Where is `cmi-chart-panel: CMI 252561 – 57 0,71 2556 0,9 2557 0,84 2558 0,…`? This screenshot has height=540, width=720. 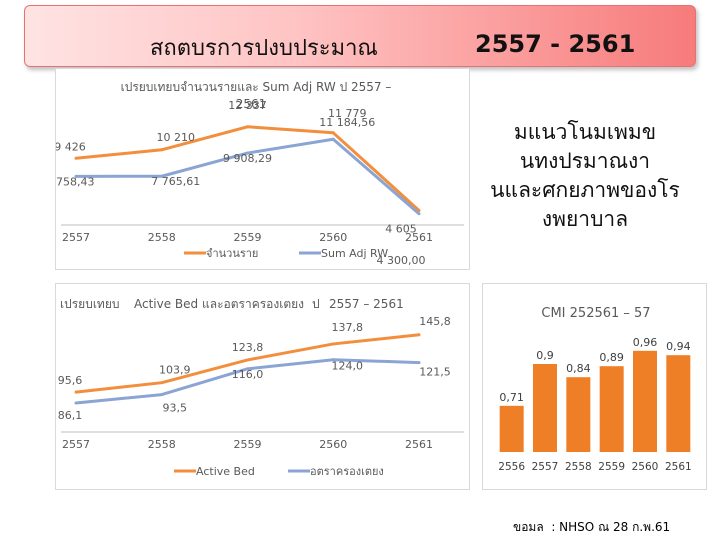
cmi-chart-panel: CMI 252561 – 57 0,71 2556 0,9 2557 0,84 2558 0,… is located at coordinates (594, 386).